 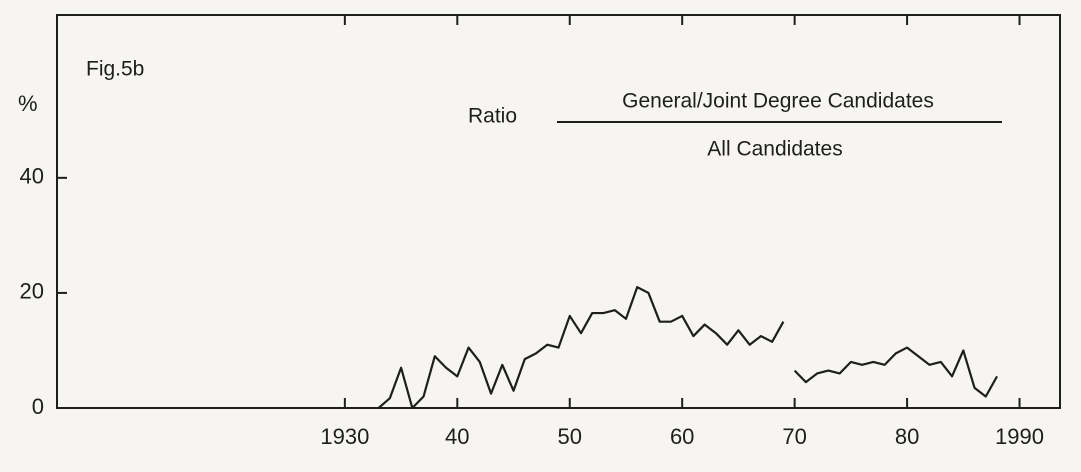 What do you see at coordinates (682, 436) in the screenshot?
I see `x-tick-label: 60` at bounding box center [682, 436].